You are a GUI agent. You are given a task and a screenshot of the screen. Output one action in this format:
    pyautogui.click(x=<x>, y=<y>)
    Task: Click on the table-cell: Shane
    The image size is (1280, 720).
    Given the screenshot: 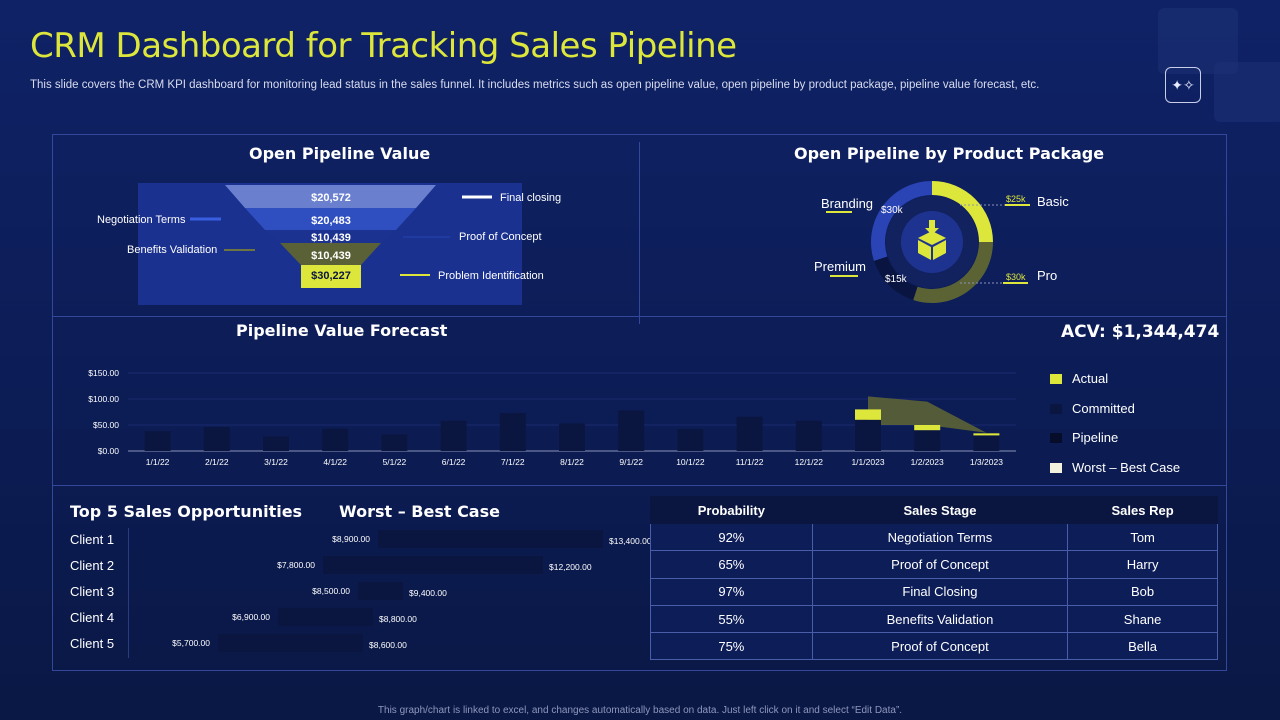 What is the action you would take?
    pyautogui.click(x=1142, y=619)
    